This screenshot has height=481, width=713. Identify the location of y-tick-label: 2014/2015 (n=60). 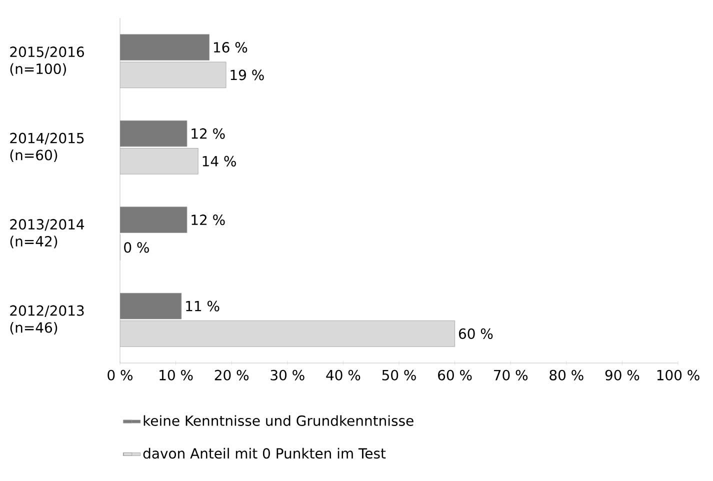
(47, 147).